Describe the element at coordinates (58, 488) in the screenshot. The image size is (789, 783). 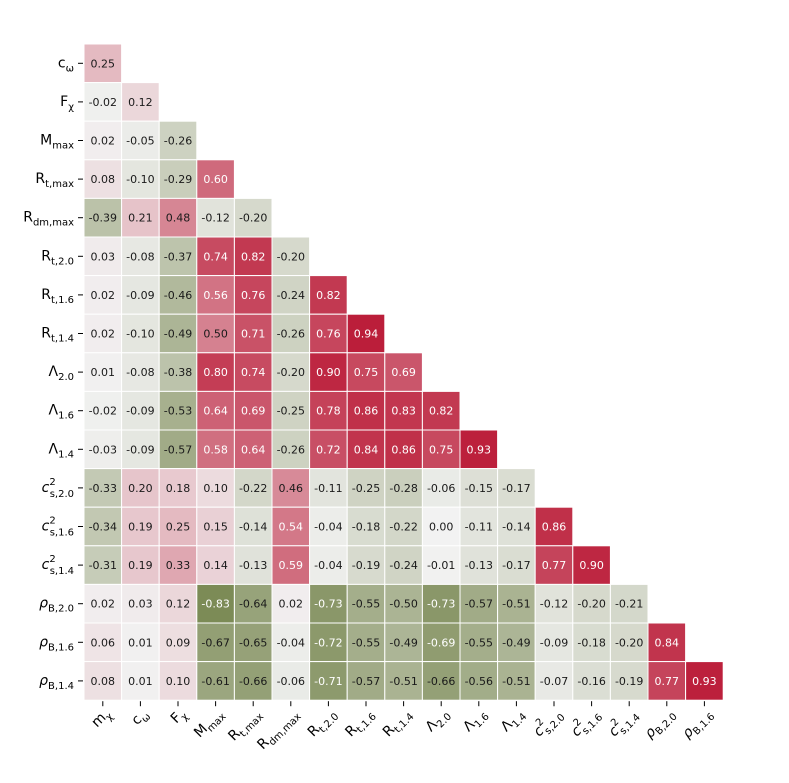
I see `row-label: c2 s,2.0` at that location.